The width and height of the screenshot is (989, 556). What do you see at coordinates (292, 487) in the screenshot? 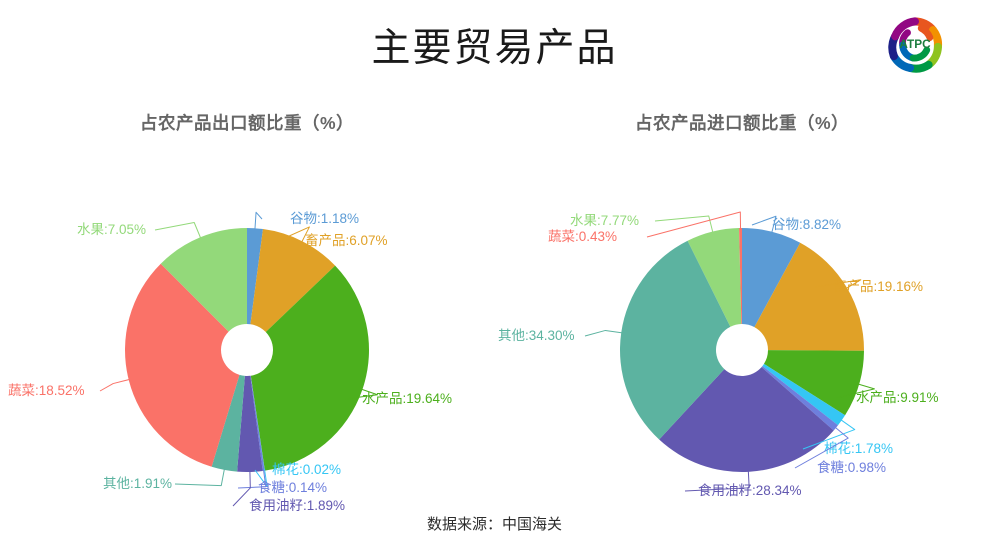
I see `pie-label-食糖: 食糖:0.14%` at bounding box center [292, 487].